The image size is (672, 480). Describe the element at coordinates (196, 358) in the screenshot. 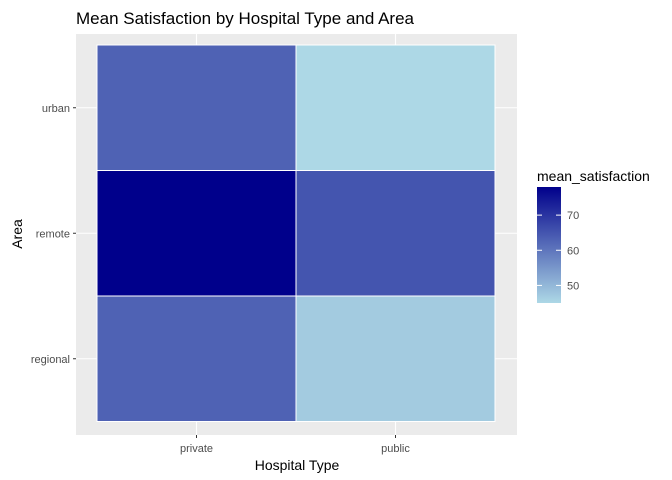

I see `tile-private-regional` at that location.